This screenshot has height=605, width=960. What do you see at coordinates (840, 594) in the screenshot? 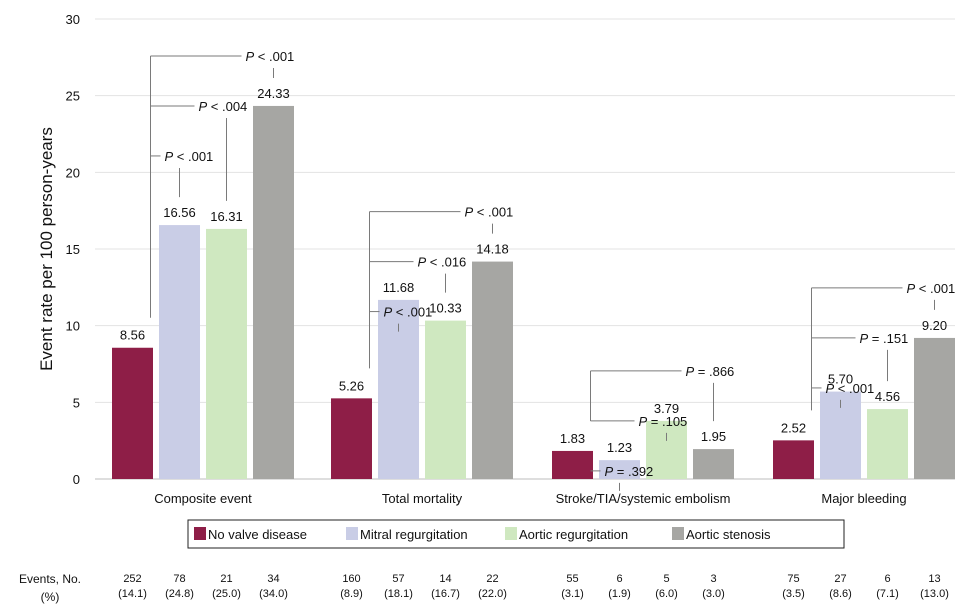
I see `events-percent: (8.6)` at bounding box center [840, 594].